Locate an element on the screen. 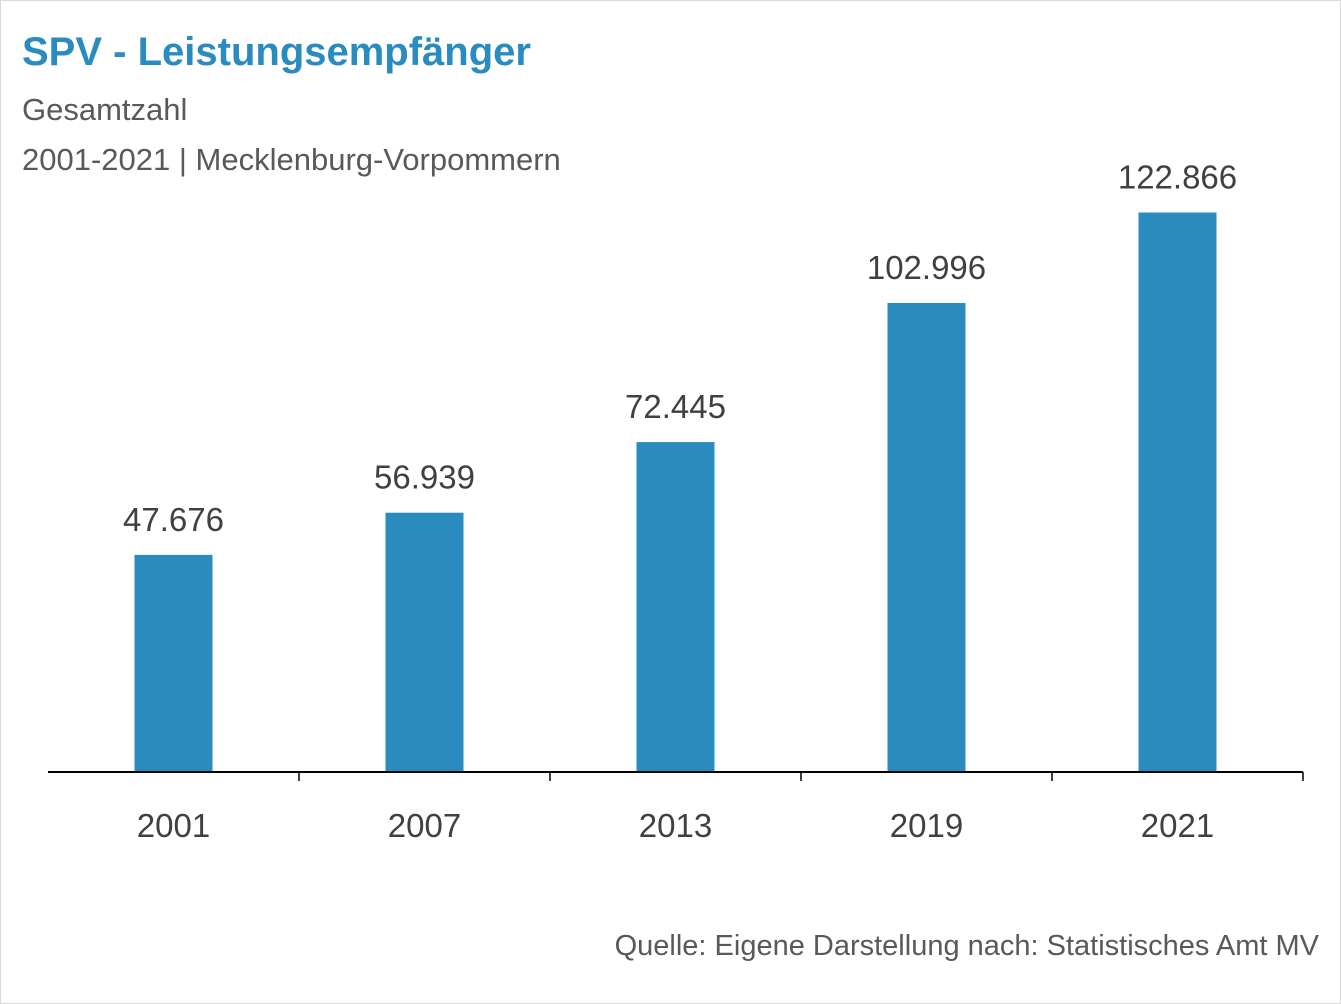 This screenshot has height=1004, width=1341. x-tick-label-2001: 2001 is located at coordinates (173, 825).